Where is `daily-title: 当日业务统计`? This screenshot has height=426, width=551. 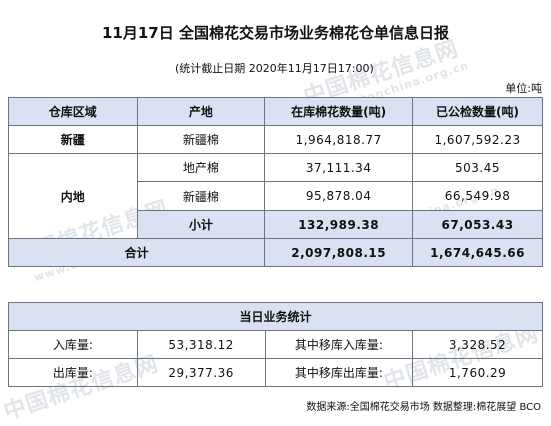
daily-title: 当日业务统计 is located at coordinates (275, 316).